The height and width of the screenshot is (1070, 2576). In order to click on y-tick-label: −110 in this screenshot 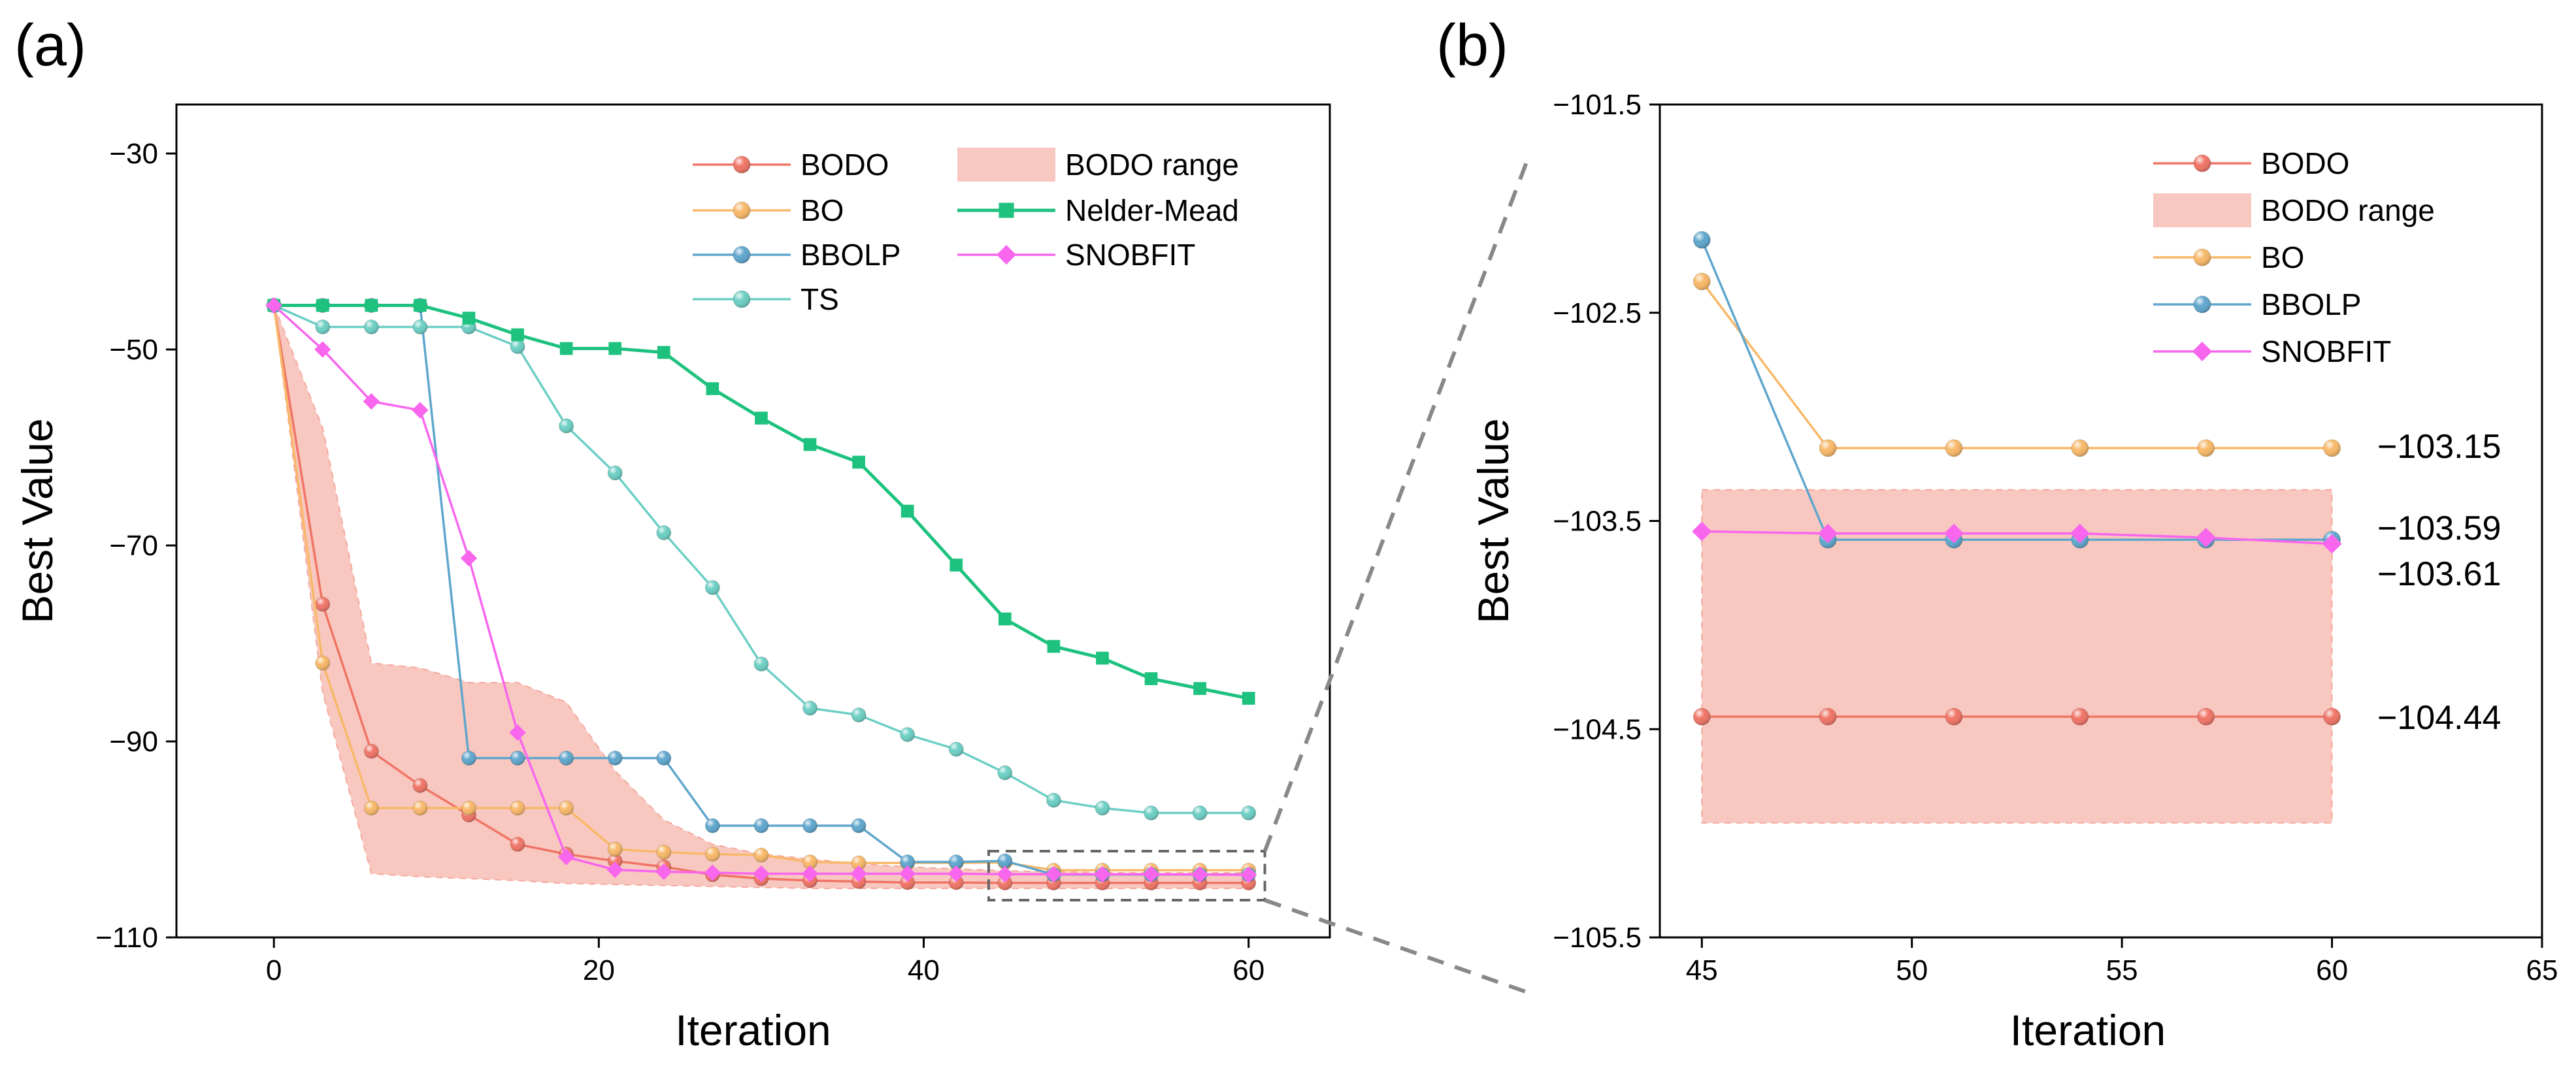, I will do `click(126, 938)`.